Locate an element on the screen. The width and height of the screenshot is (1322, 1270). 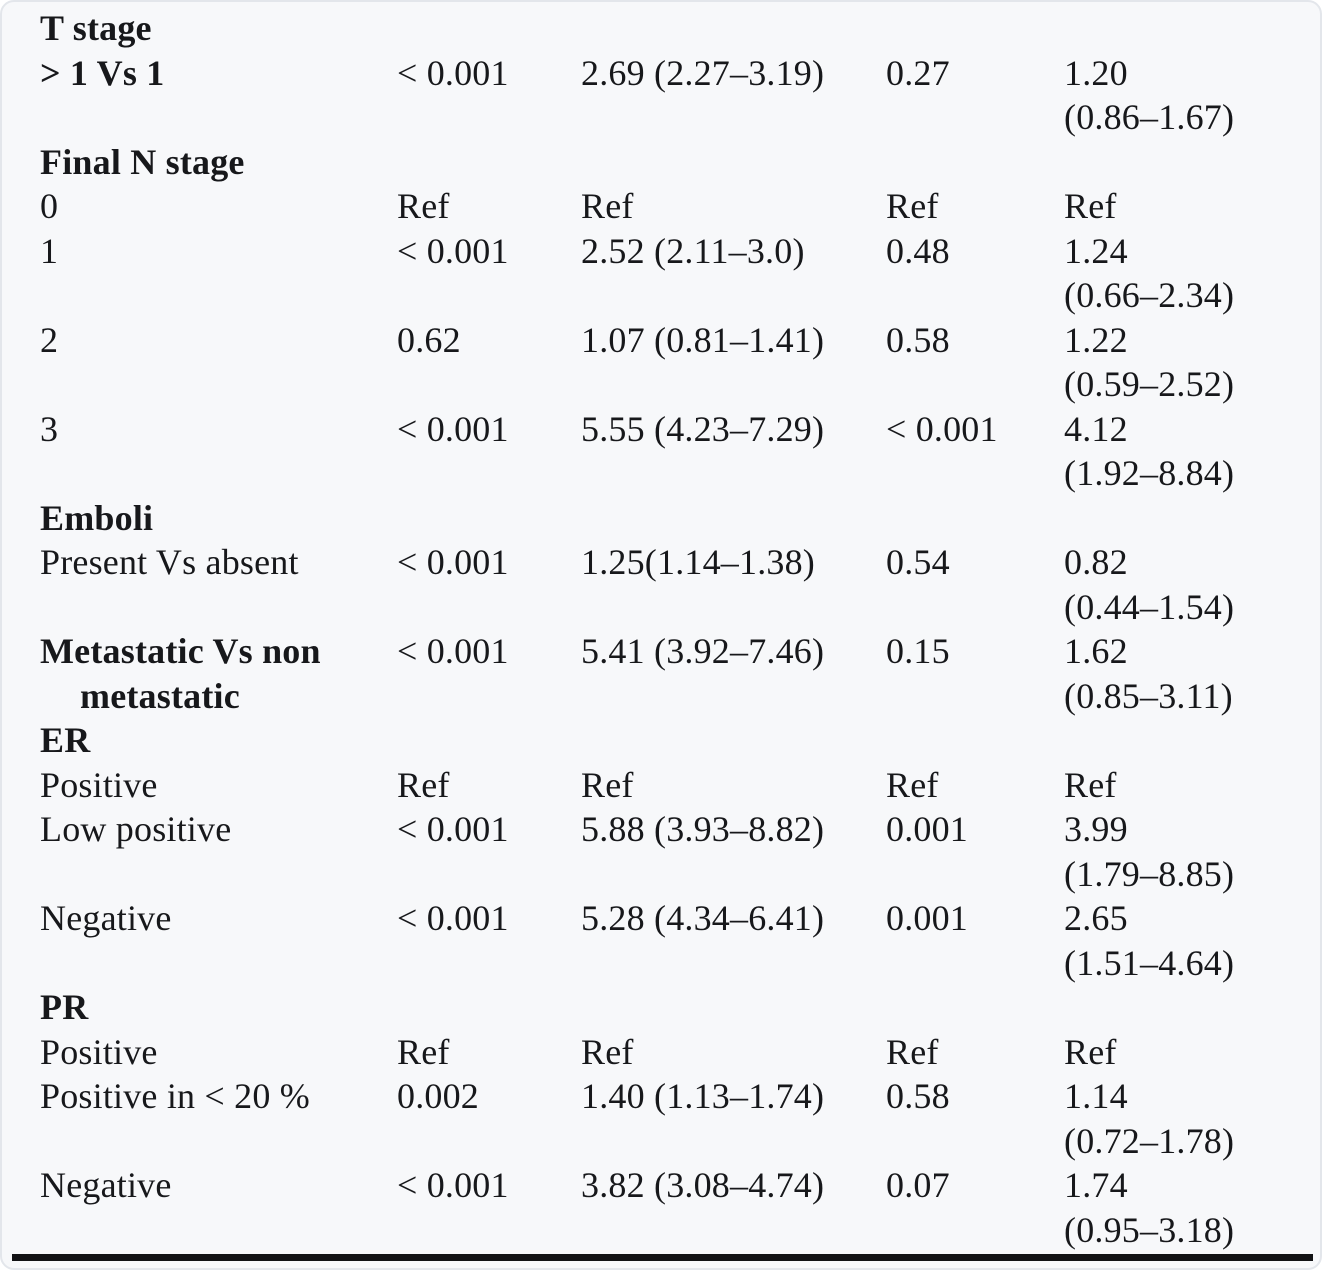
hr-ci-univariate: 1.07 (0.81–1.41) is located at coordinates (703, 339).